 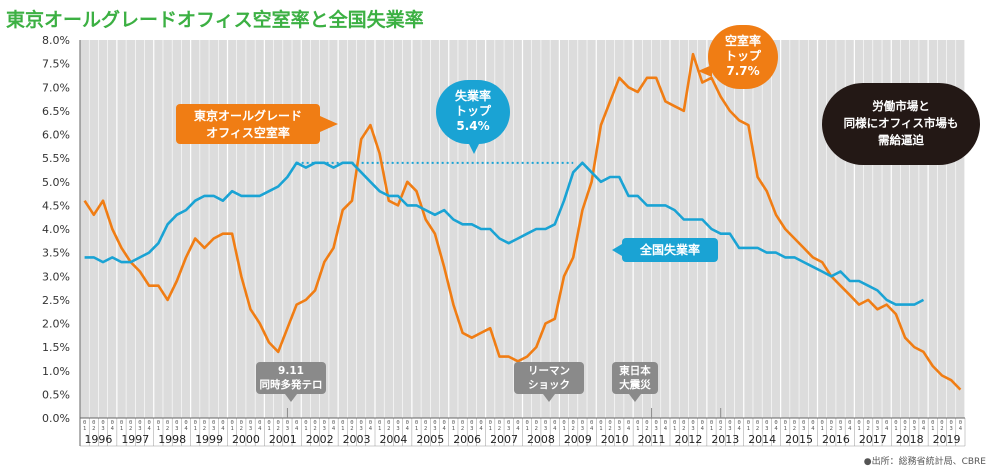 I want to click on y-tick-label: 2.5%, so click(x=56, y=300).